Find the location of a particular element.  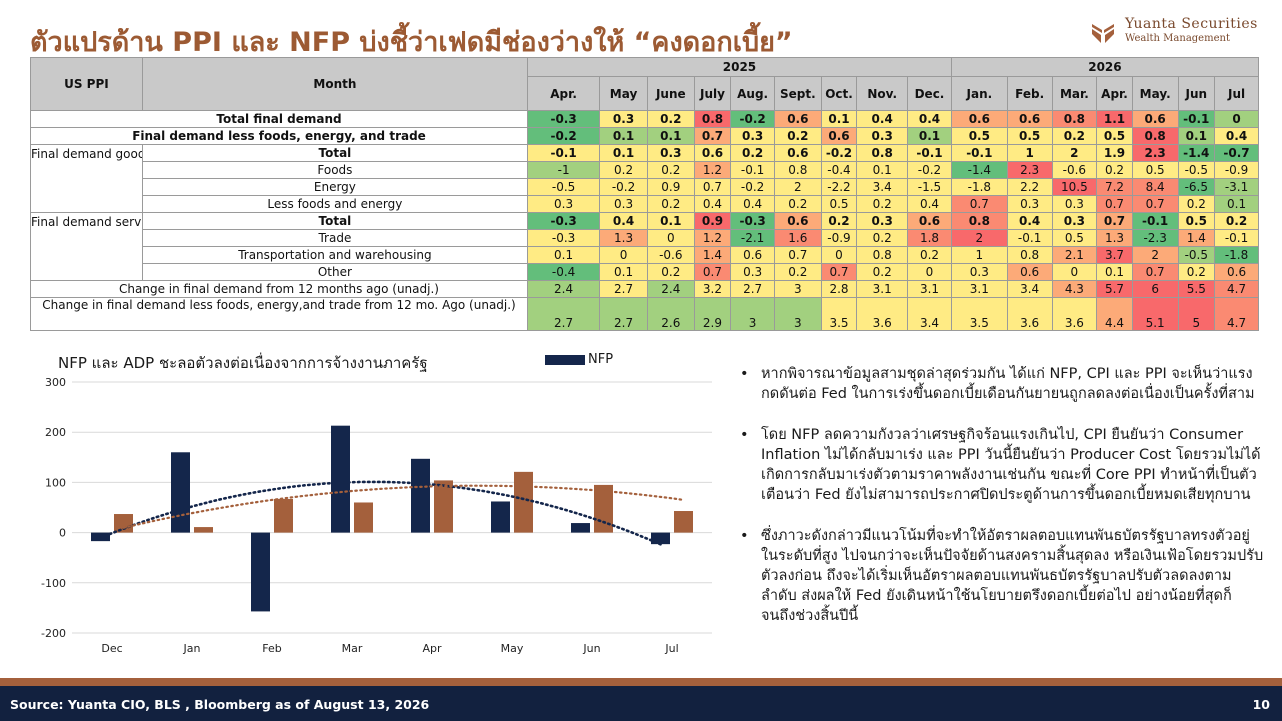

header-month-cell: July is located at coordinates (712, 93).